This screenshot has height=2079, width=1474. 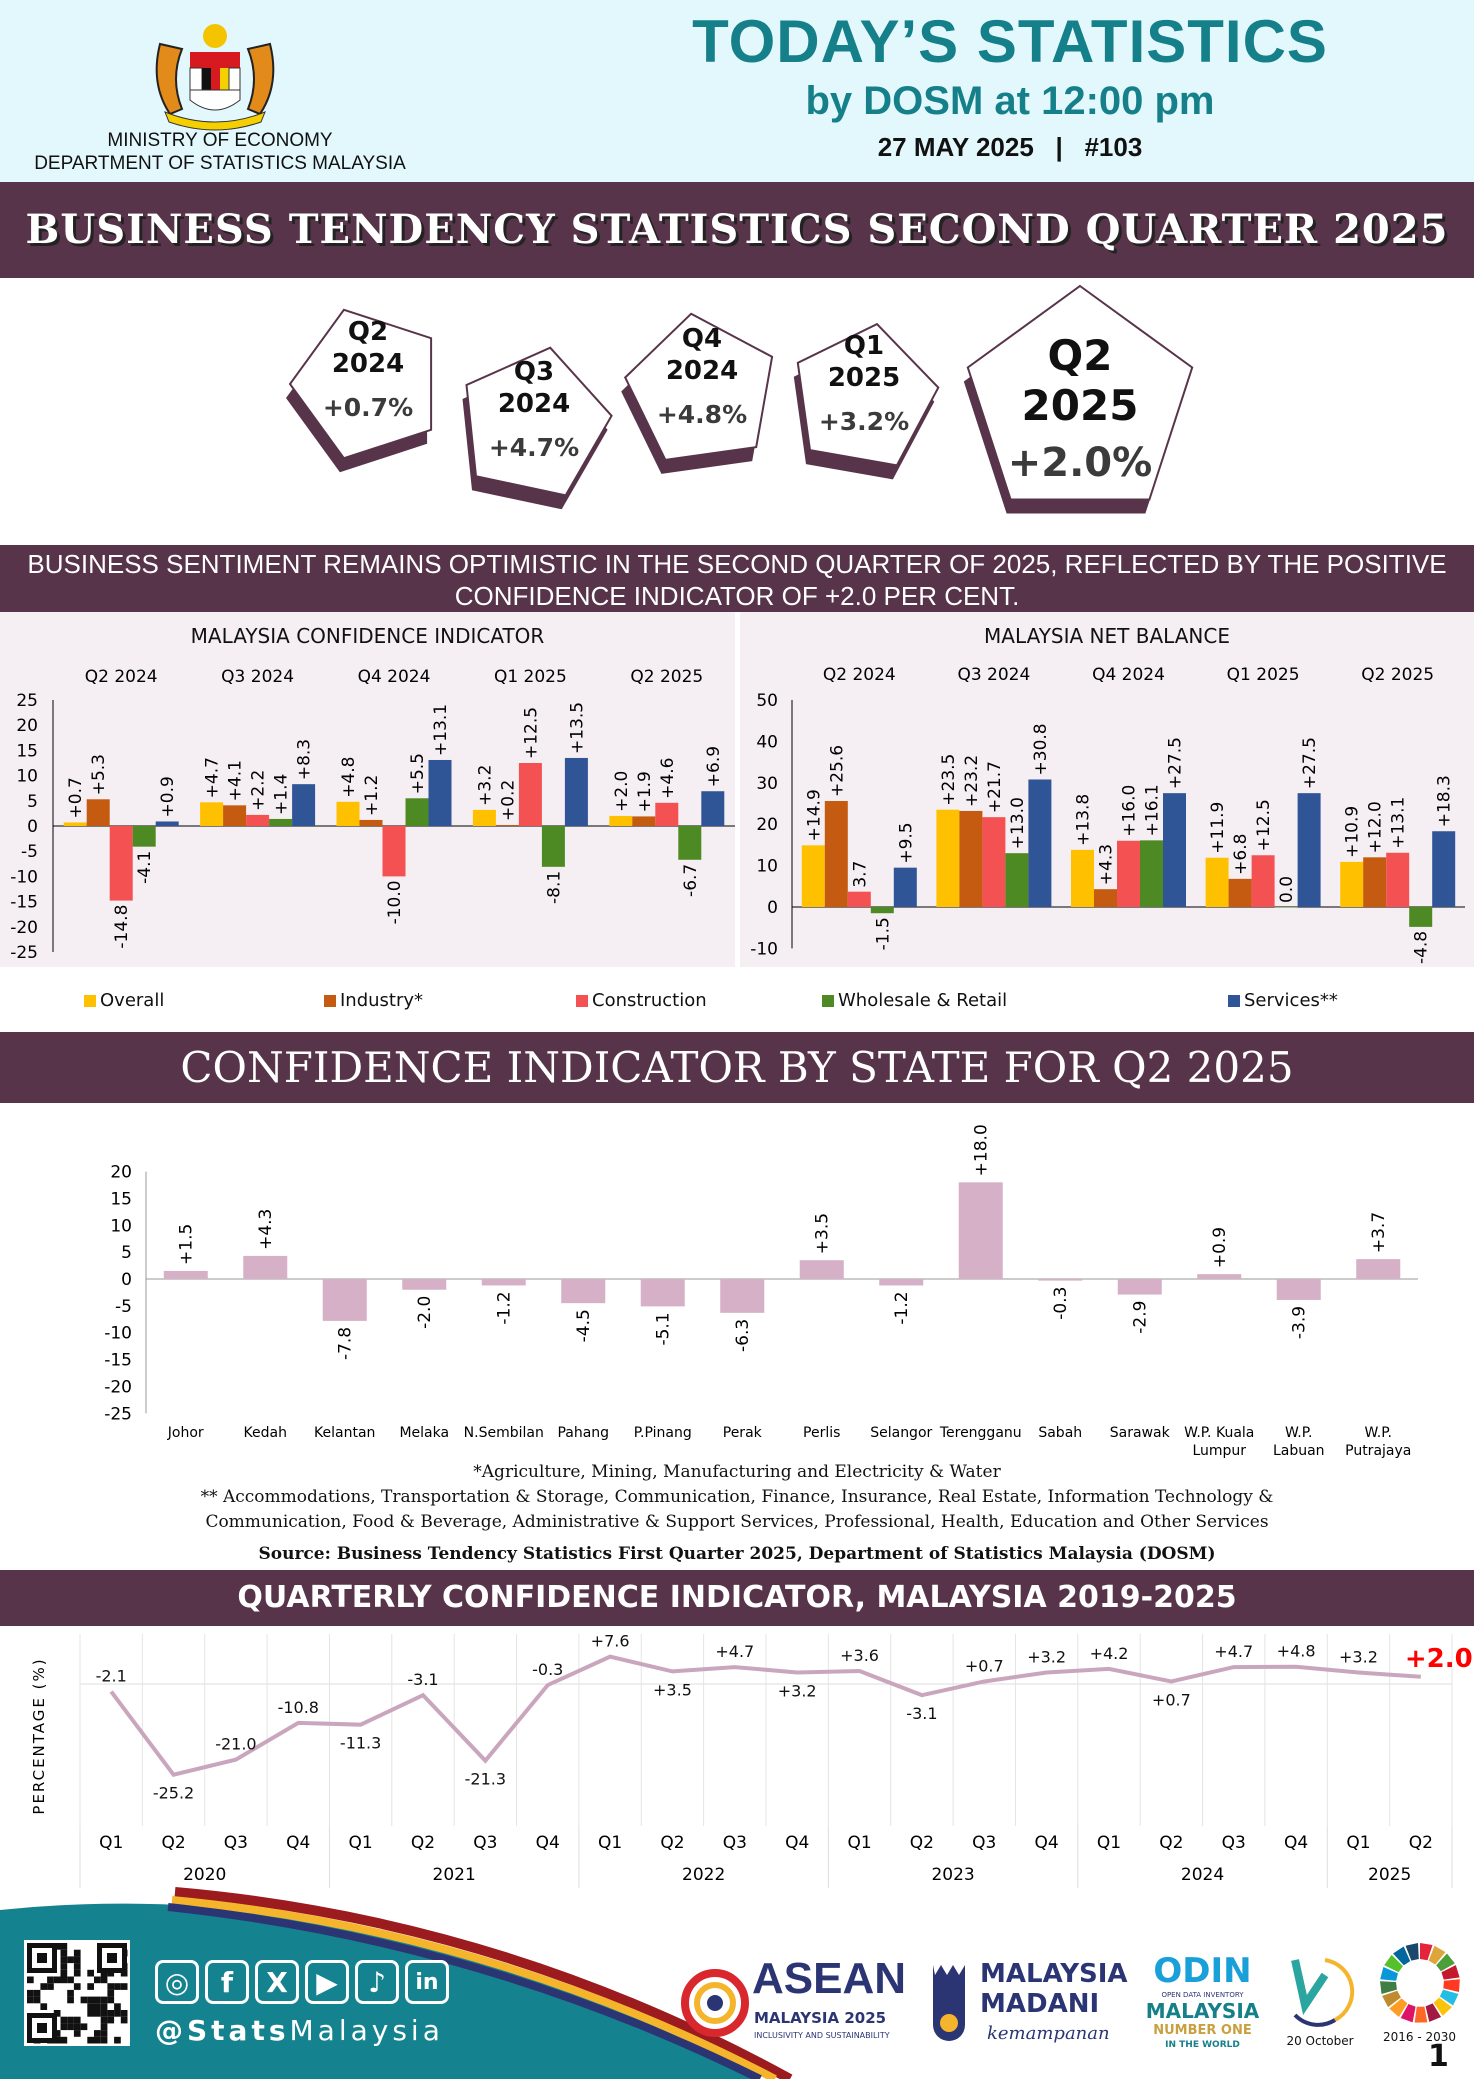 I want to click on point-label: -2.1, so click(x=111, y=1676).